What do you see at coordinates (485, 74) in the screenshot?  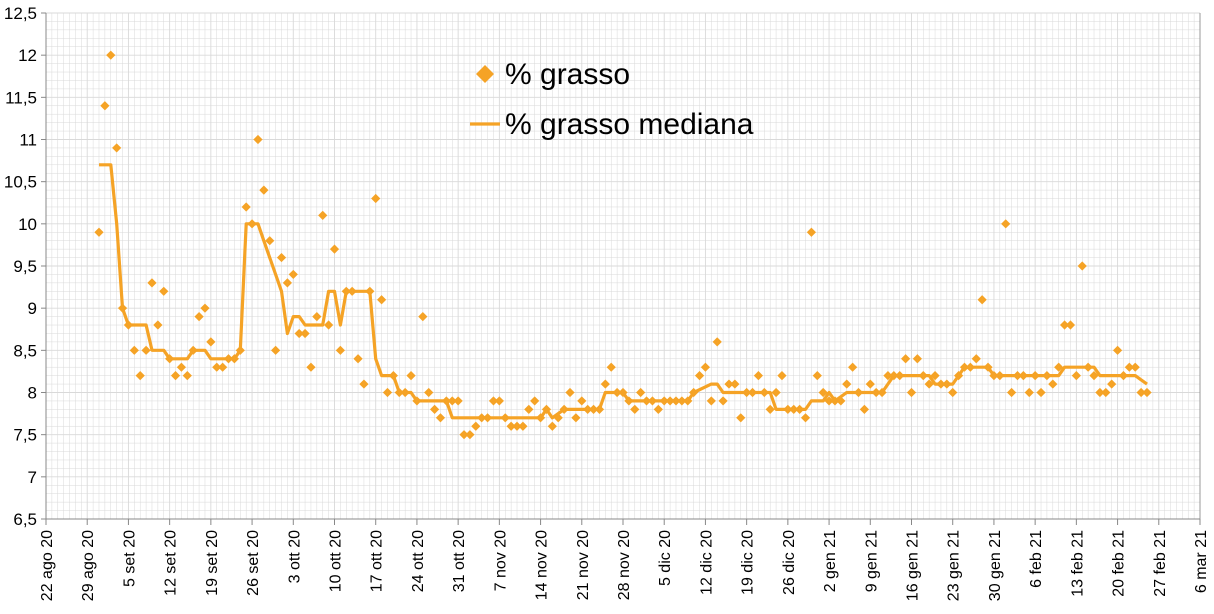 I see `legend-marker-icon` at bounding box center [485, 74].